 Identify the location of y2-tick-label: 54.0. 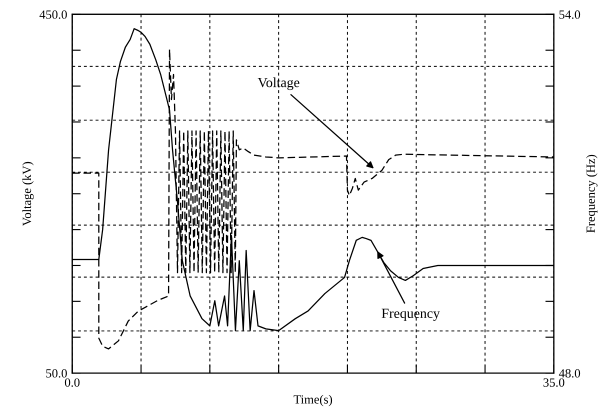
(569, 14).